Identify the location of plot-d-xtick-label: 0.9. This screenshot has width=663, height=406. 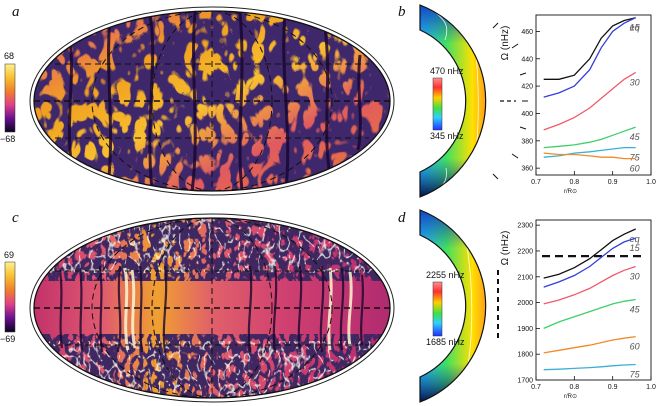
(613, 387).